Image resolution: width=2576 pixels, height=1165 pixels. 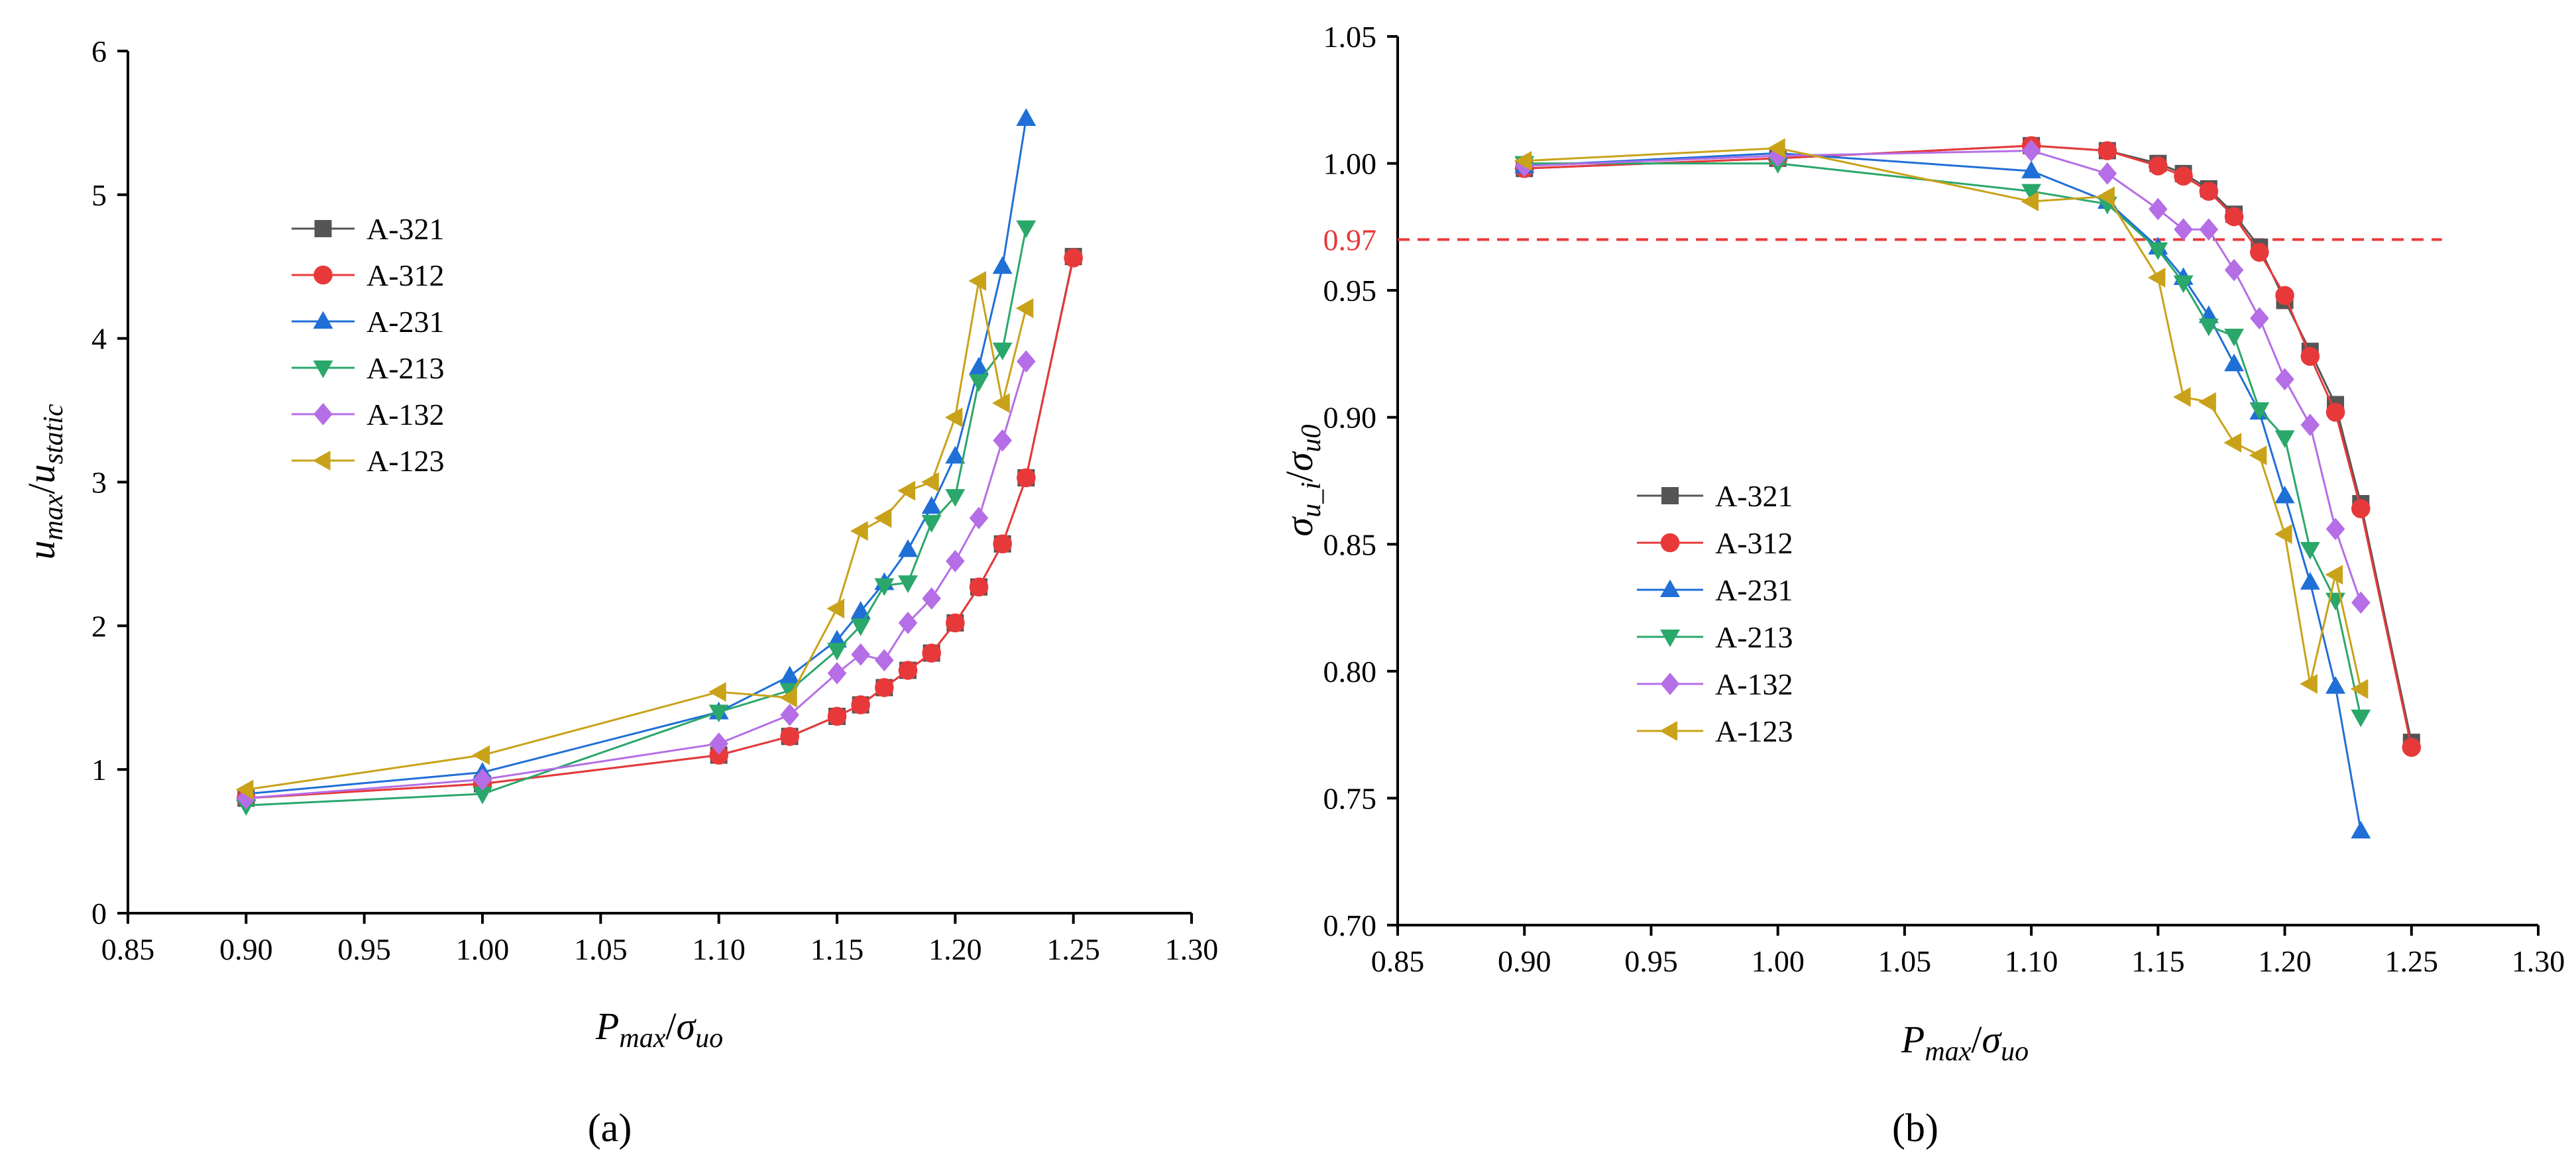 What do you see at coordinates (610, 1128) in the screenshot?
I see `panel-a-label: (a)` at bounding box center [610, 1128].